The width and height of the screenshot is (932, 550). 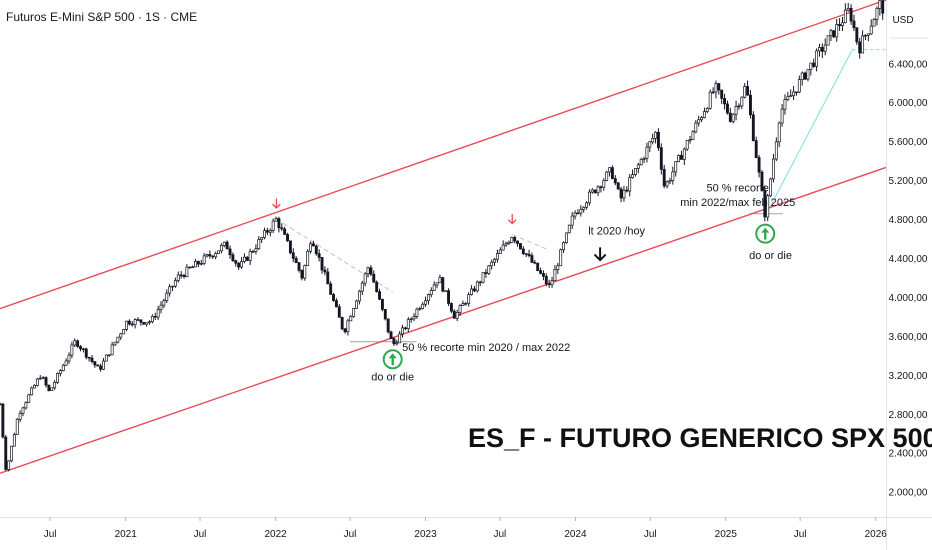 What do you see at coordinates (600, 254) in the screenshot?
I see `black-down-arrow-icon` at bounding box center [600, 254].